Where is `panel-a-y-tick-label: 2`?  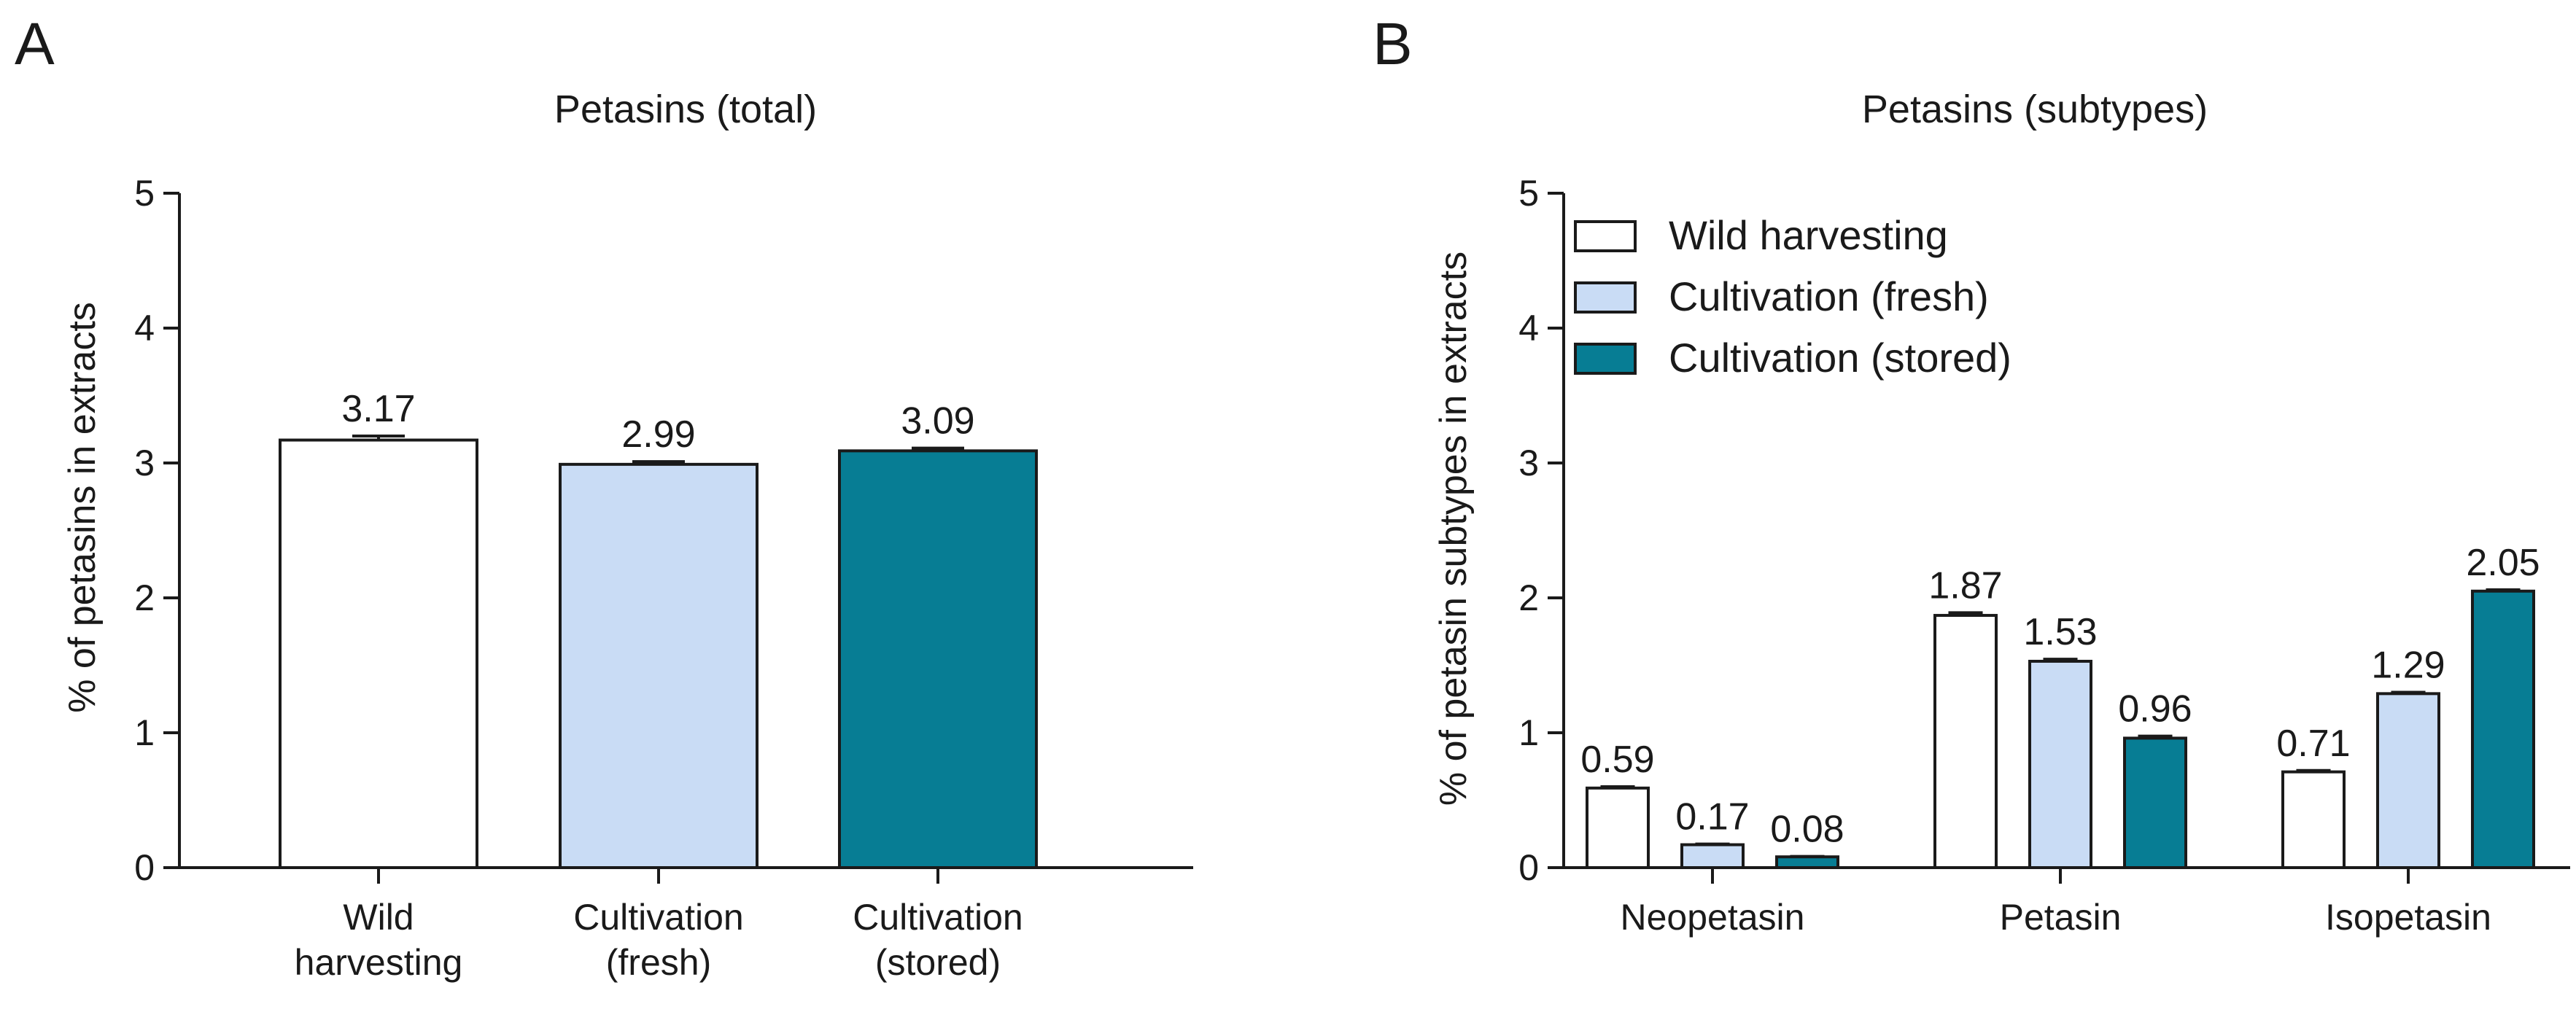 panel-a-y-tick-label: 2 is located at coordinates (145, 598).